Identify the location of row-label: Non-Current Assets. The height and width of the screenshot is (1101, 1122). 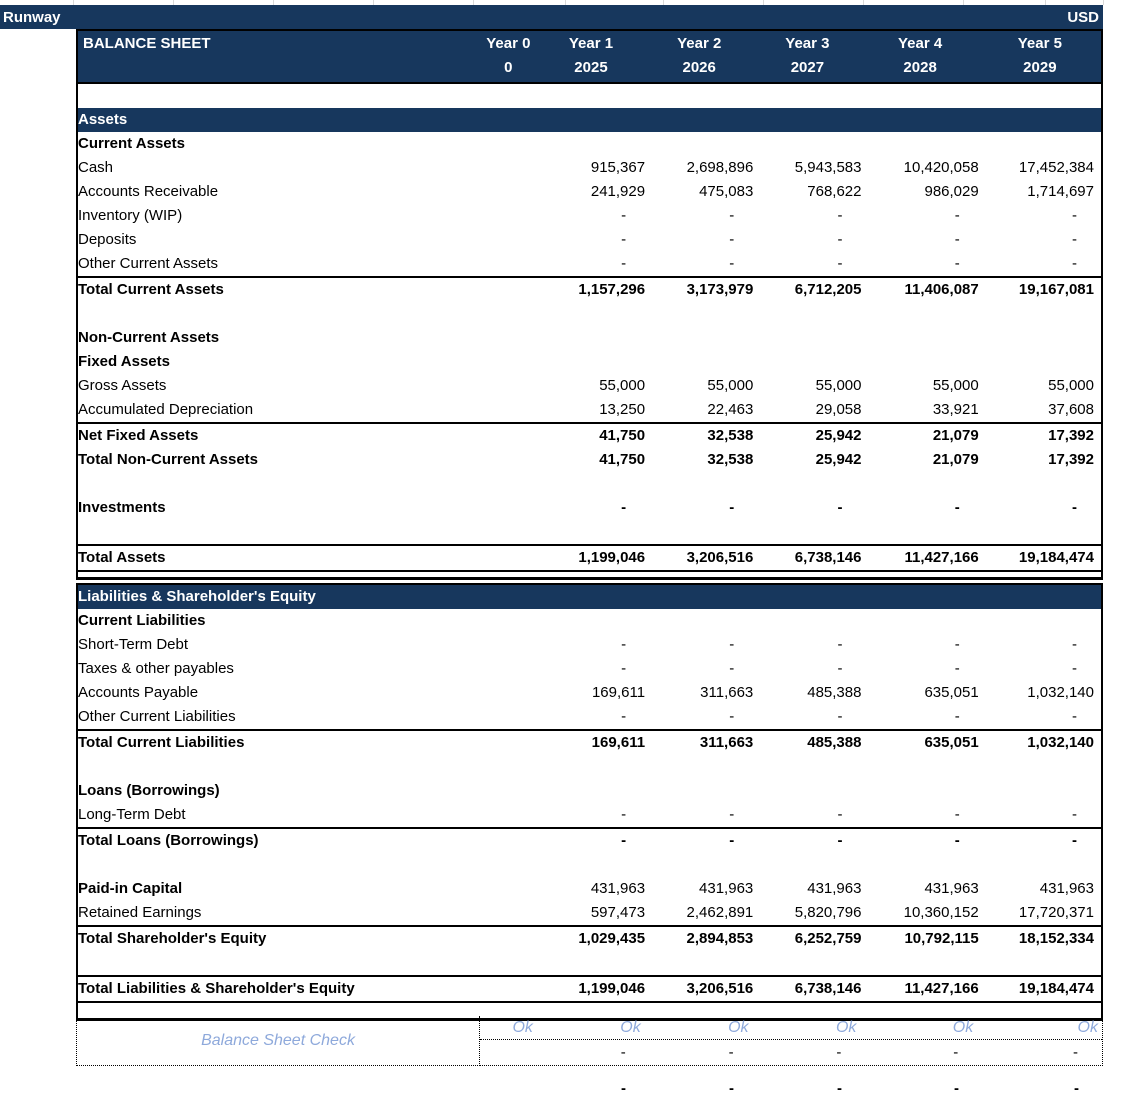
(149, 337).